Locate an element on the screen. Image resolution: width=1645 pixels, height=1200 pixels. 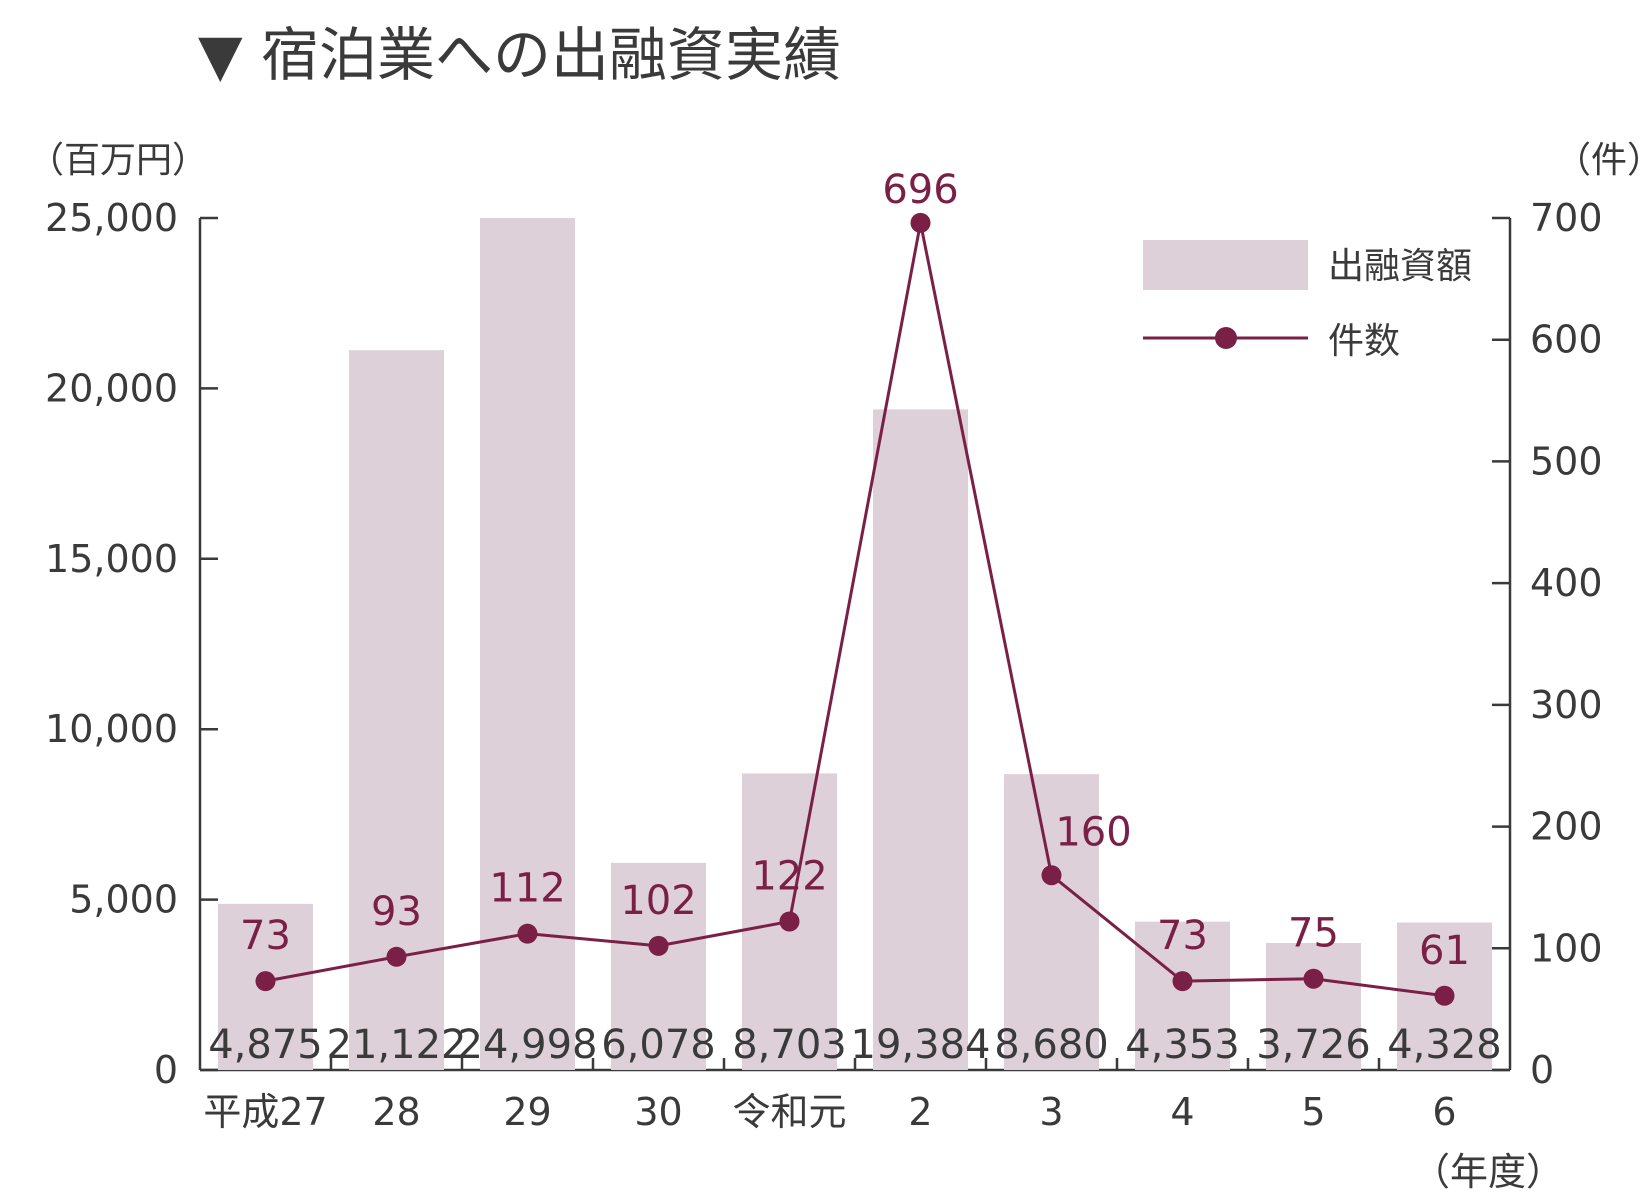
bar-value-label: 3,726 is located at coordinates (1313, 1045).